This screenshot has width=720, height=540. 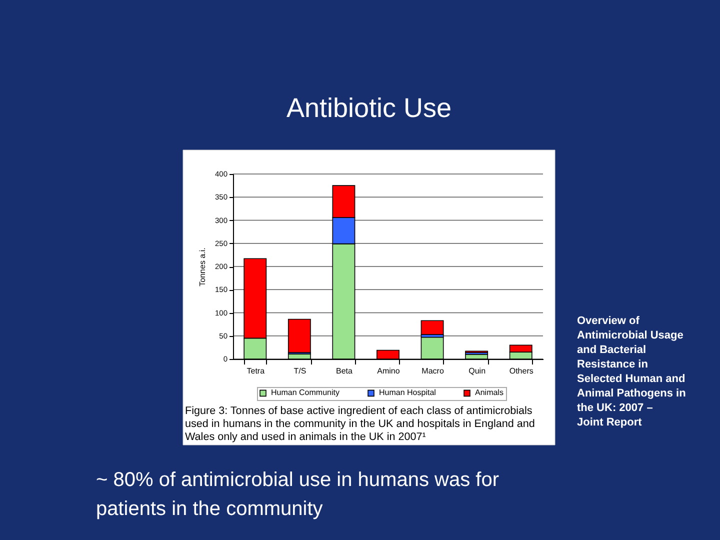 What do you see at coordinates (631, 371) in the screenshot?
I see `text: Overview of Antimicrobial Usage and Bacterial Resistance in Selected Human and Animal Pathogens in the UK: 2007 – Joint Report` at bounding box center [631, 371].